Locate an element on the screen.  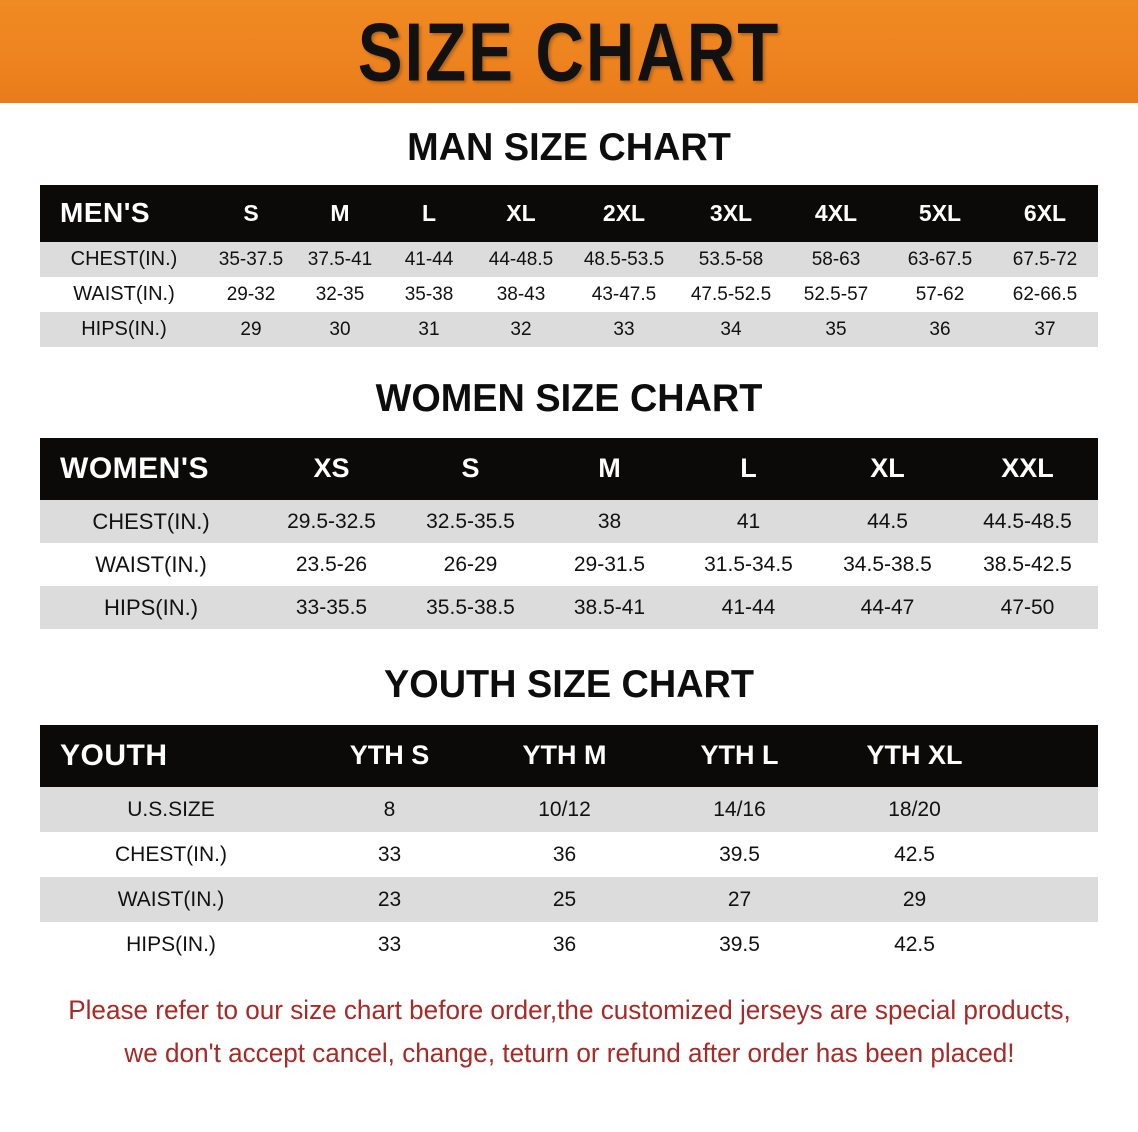
table-header-row: MEN'S S M L XL 2XL 3XL 4XL 5XL 6XL is located at coordinates (569, 213).